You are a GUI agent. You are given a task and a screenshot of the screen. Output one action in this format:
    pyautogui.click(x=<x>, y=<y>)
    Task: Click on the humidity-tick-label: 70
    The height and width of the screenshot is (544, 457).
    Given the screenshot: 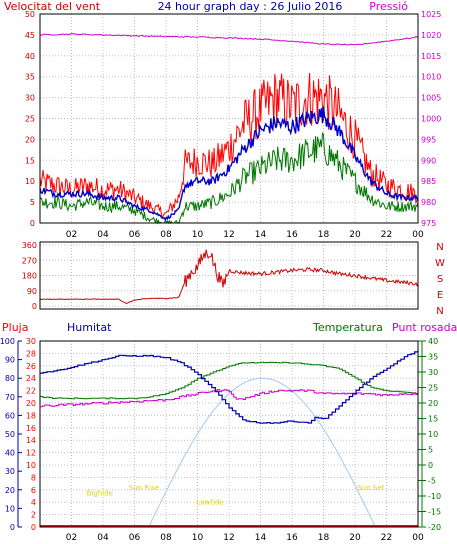 What is the action you would take?
    pyautogui.click(x=10, y=397)
    